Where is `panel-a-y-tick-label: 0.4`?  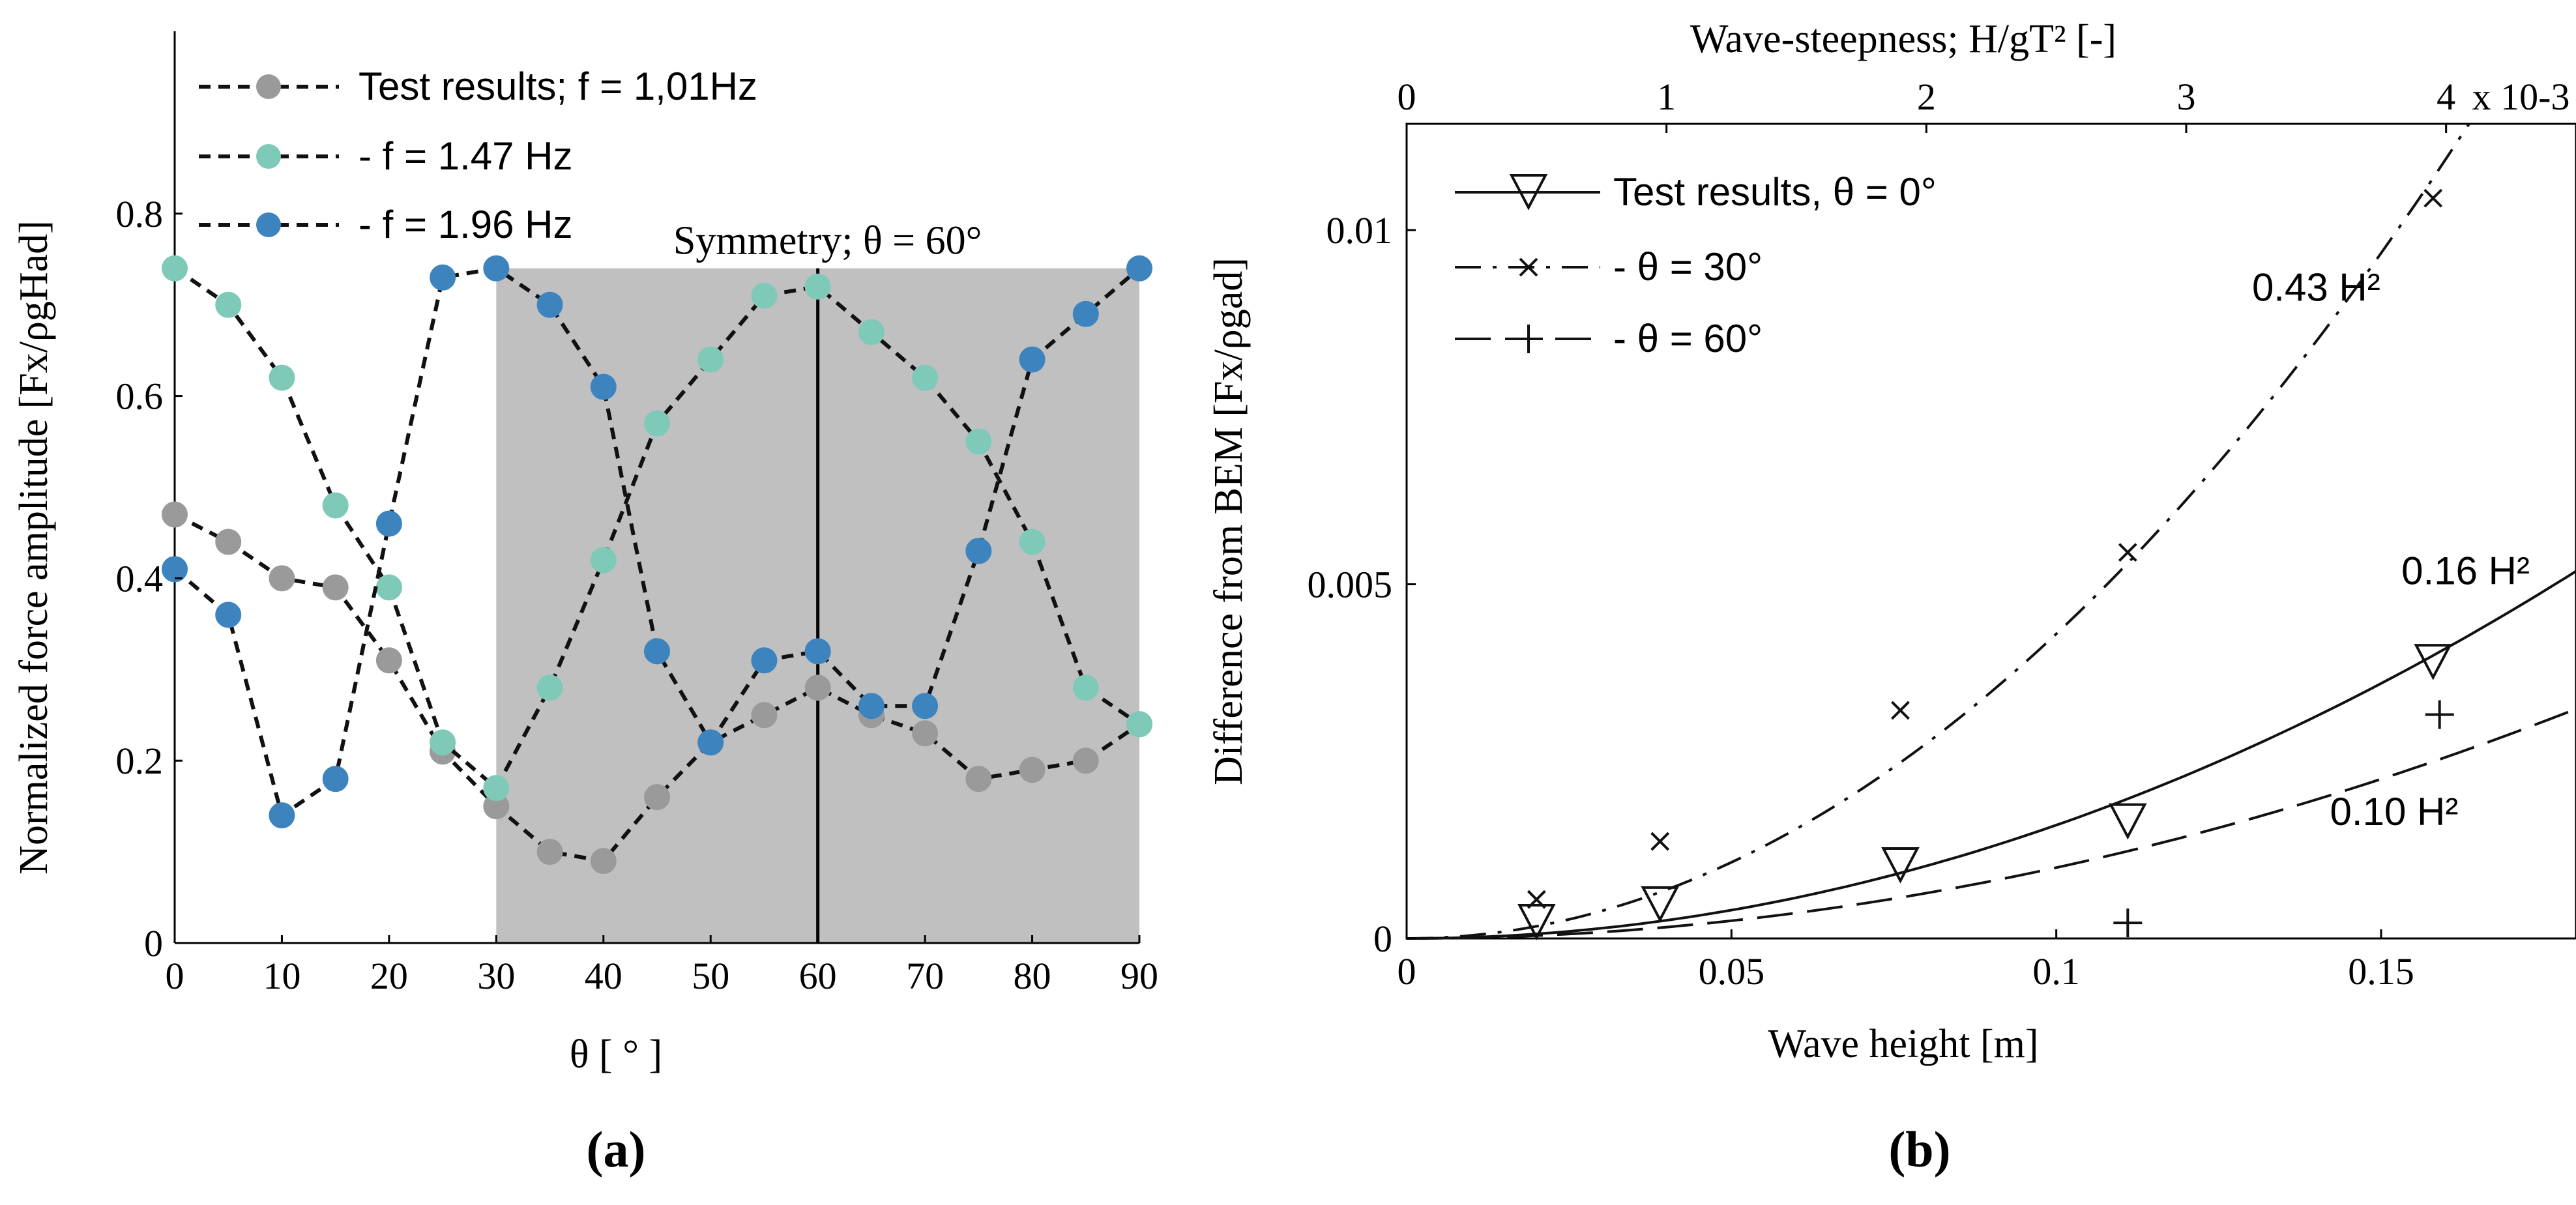
panel-a-y-tick-label: 0.4 is located at coordinates (140, 578).